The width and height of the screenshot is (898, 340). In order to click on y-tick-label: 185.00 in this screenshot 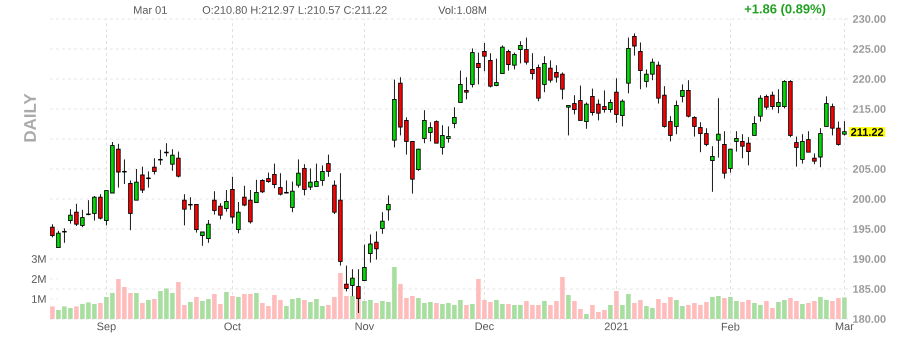, I will do `click(869, 289)`.